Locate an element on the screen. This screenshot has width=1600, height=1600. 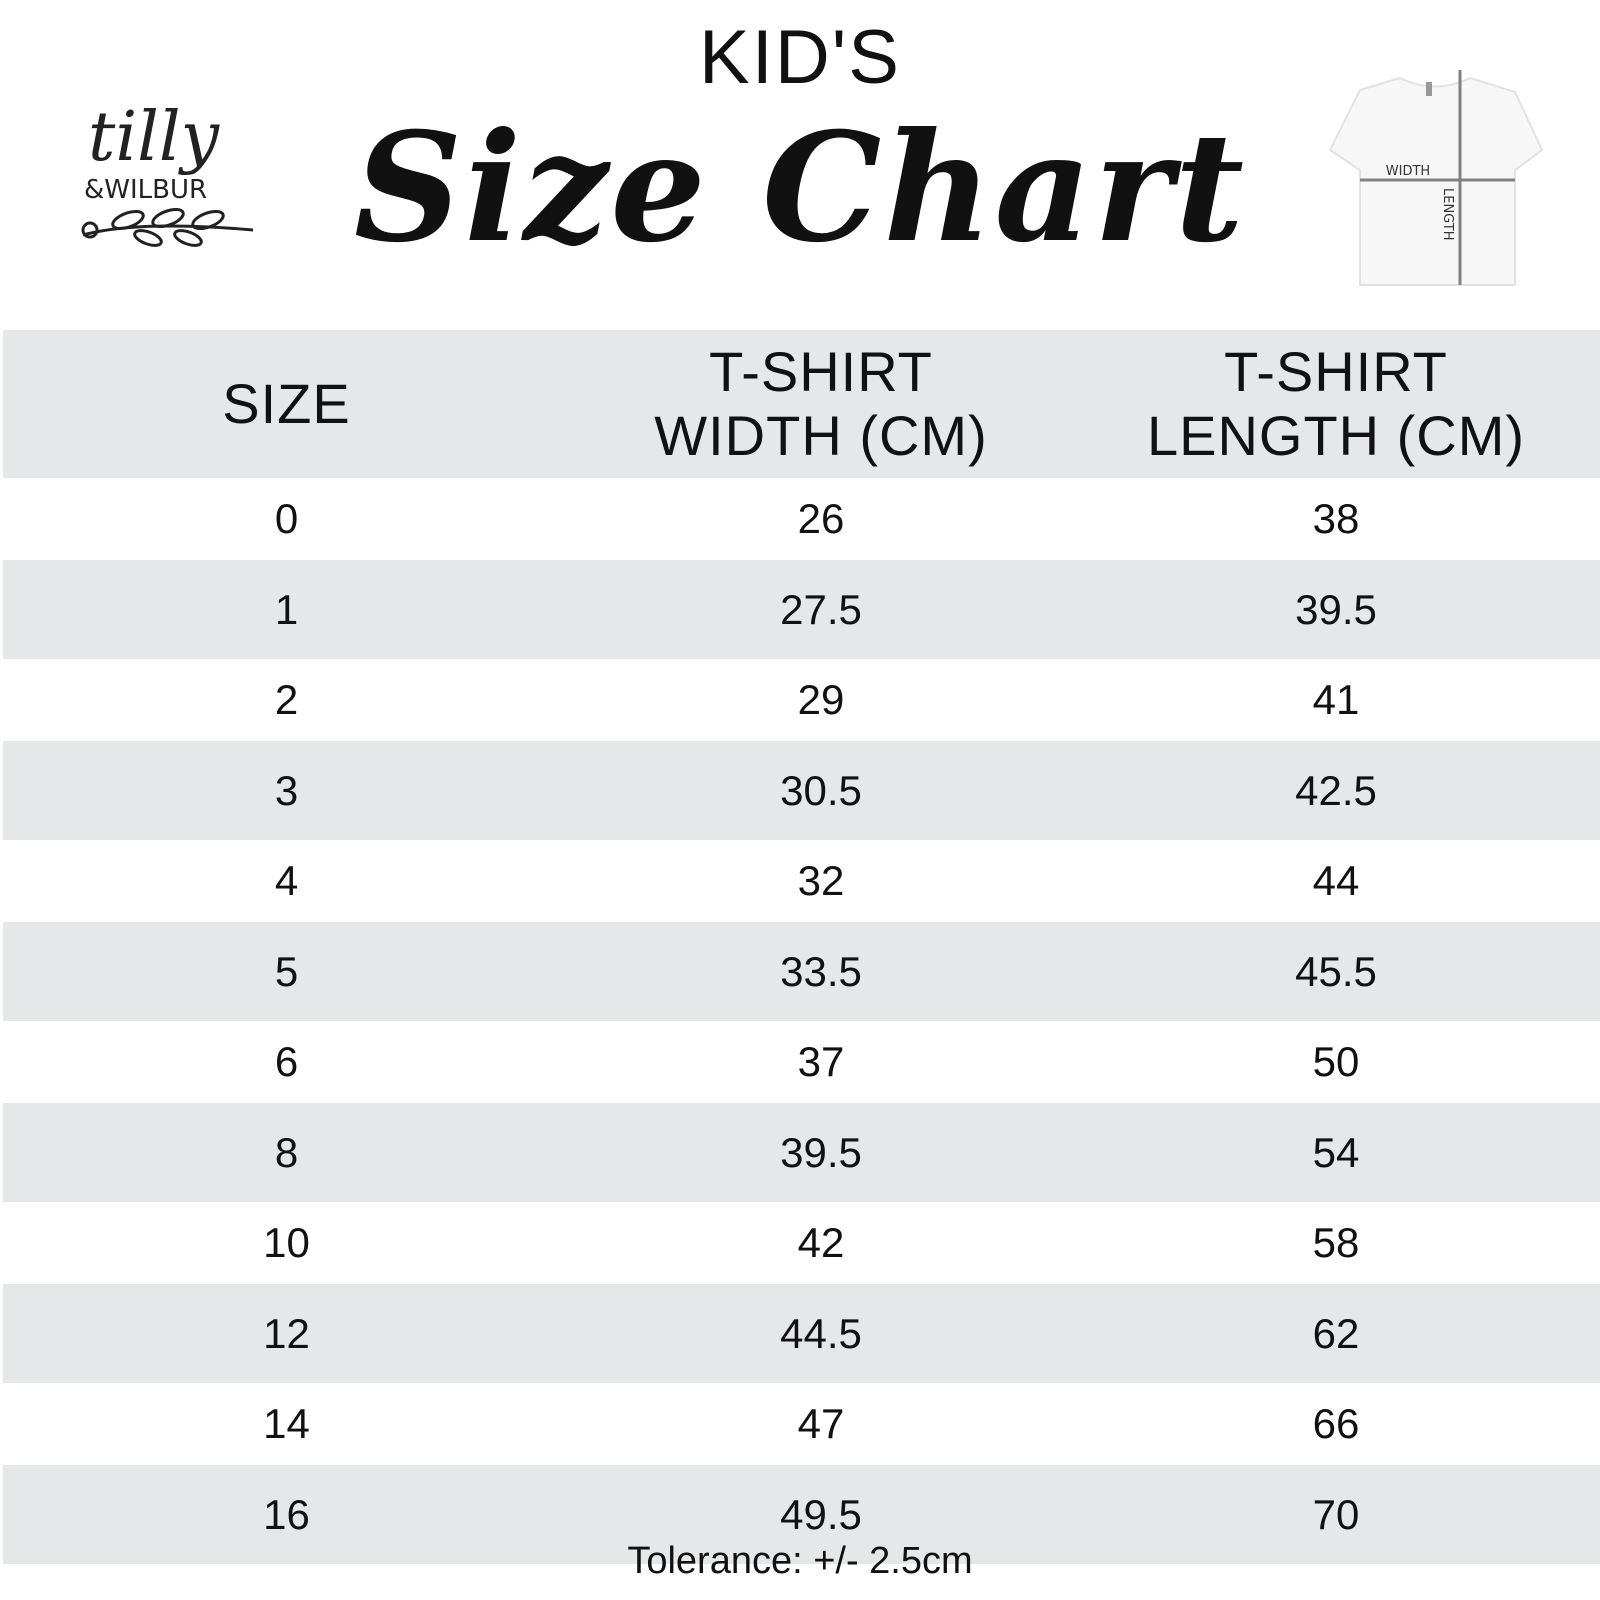
length-cell: 58 is located at coordinates (1336, 1243).